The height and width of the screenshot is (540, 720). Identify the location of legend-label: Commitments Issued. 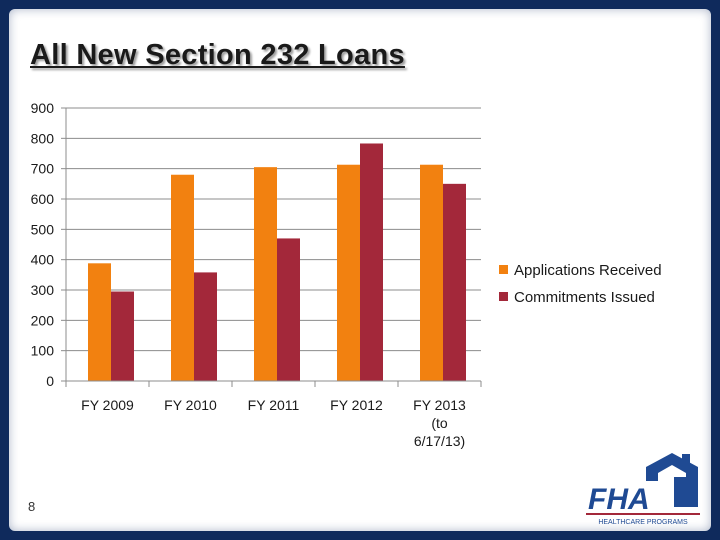
(584, 297).